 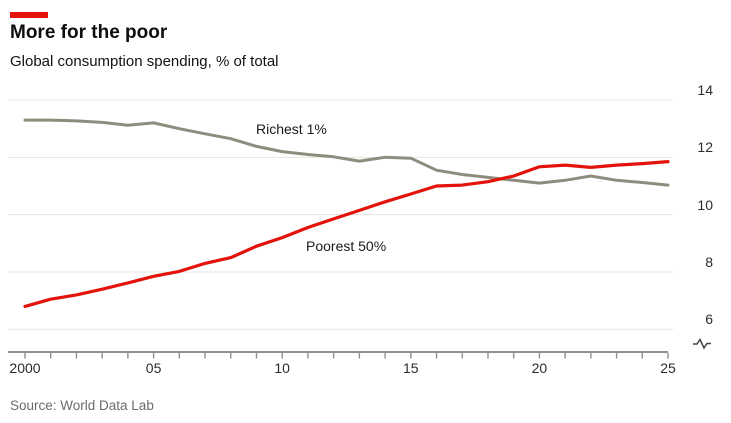 What do you see at coordinates (705, 90) in the screenshot?
I see `y-axis-tick-label: 14` at bounding box center [705, 90].